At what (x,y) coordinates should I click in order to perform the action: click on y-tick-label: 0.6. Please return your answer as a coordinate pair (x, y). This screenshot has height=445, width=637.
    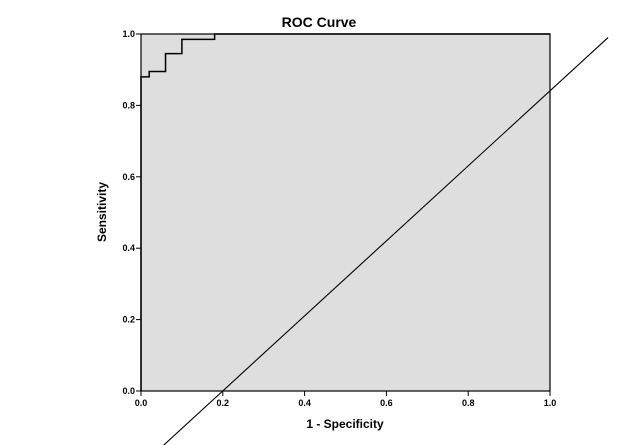
    Looking at the image, I should click on (128, 177).